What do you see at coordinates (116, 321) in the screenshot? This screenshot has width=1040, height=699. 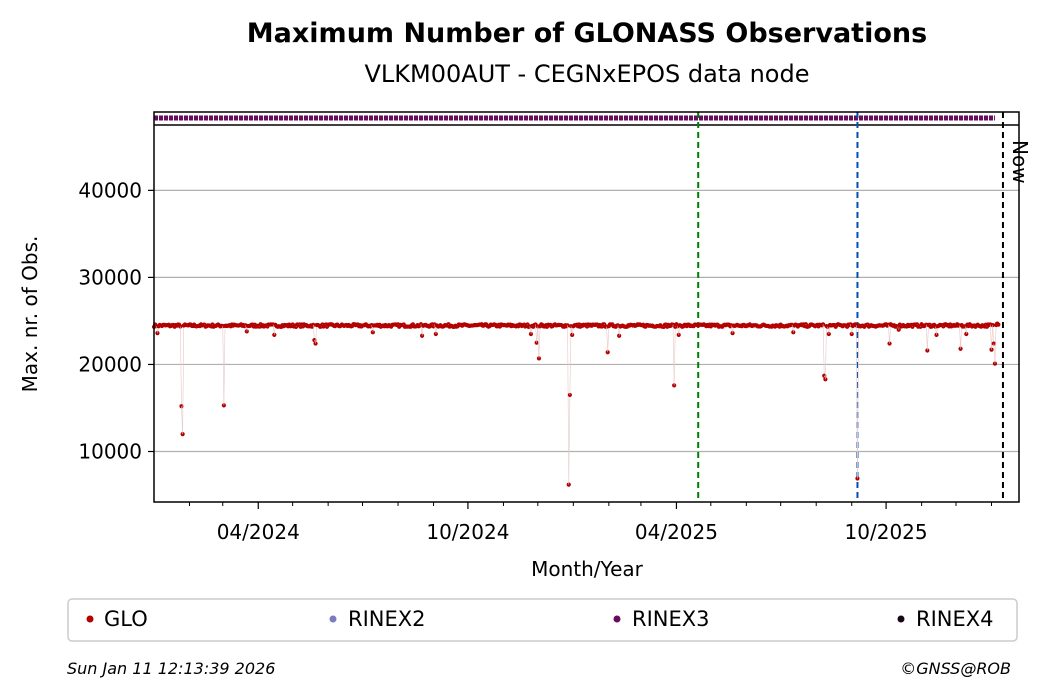 I see `y-axis: 10000 20000 30000 40000` at bounding box center [116, 321].